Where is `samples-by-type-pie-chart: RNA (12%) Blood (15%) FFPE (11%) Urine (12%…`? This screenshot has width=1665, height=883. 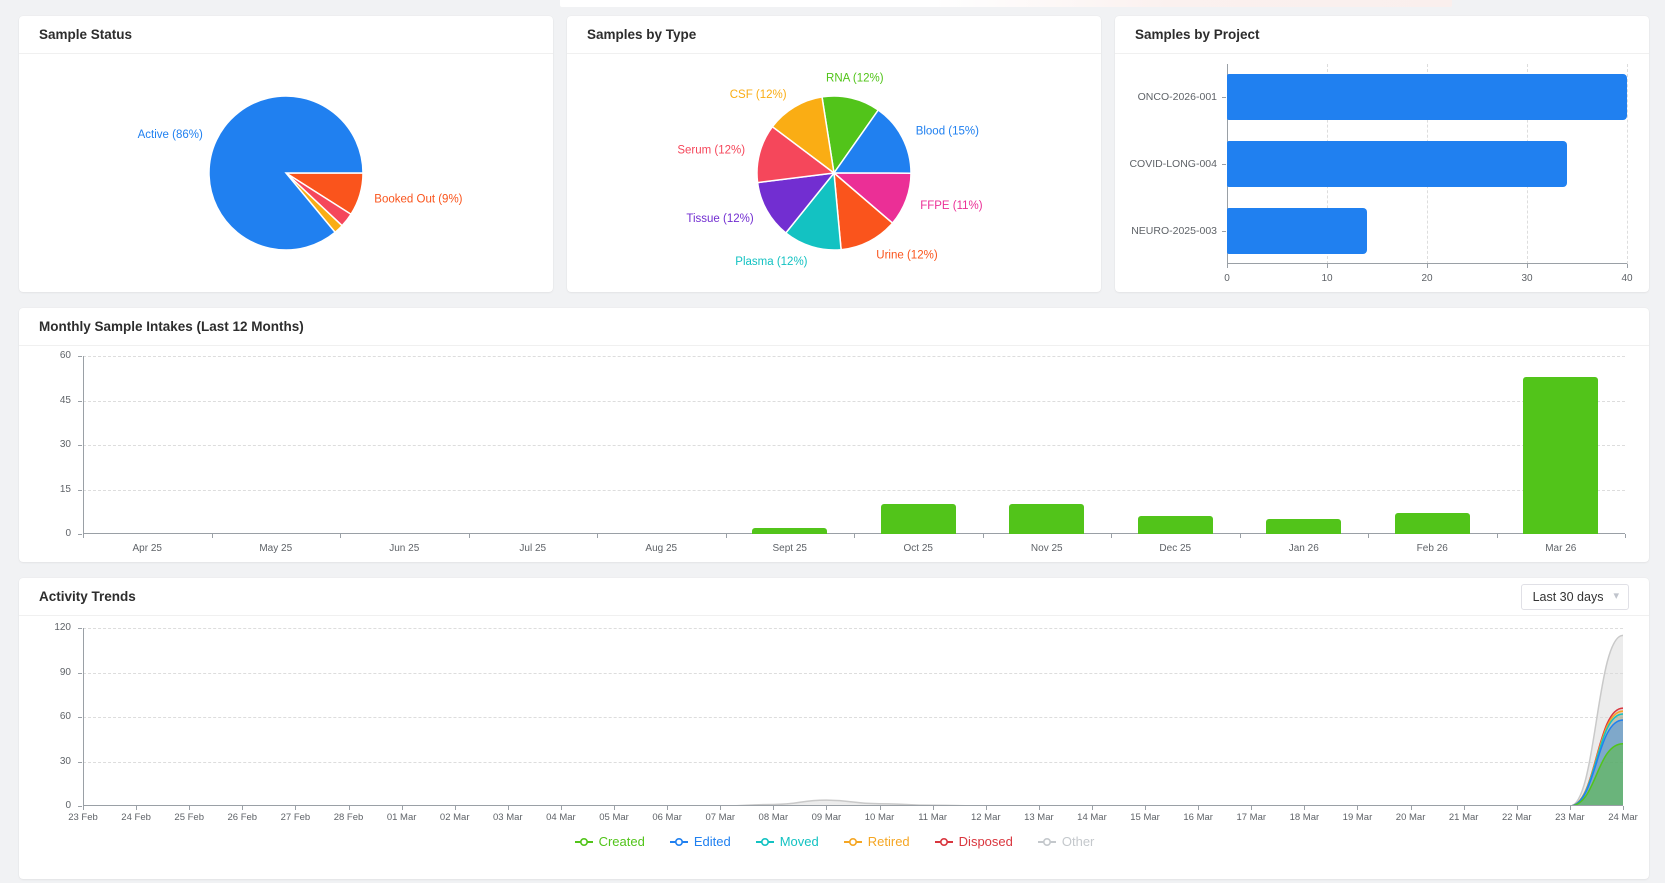 samples-by-type-pie-chart: RNA (12%) Blood (15%) FFPE (11%) Urine (12%… is located at coordinates (834, 173).